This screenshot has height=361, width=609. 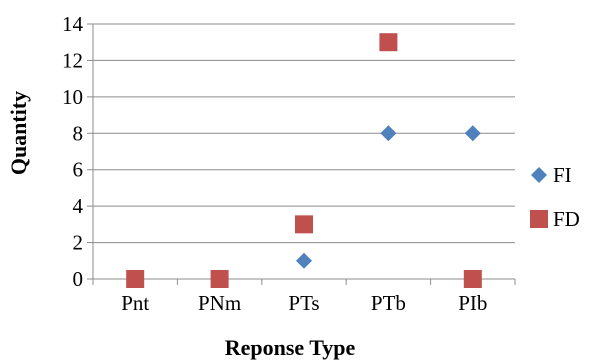 I want to click on x-tick-label: PIb, so click(x=472, y=303).